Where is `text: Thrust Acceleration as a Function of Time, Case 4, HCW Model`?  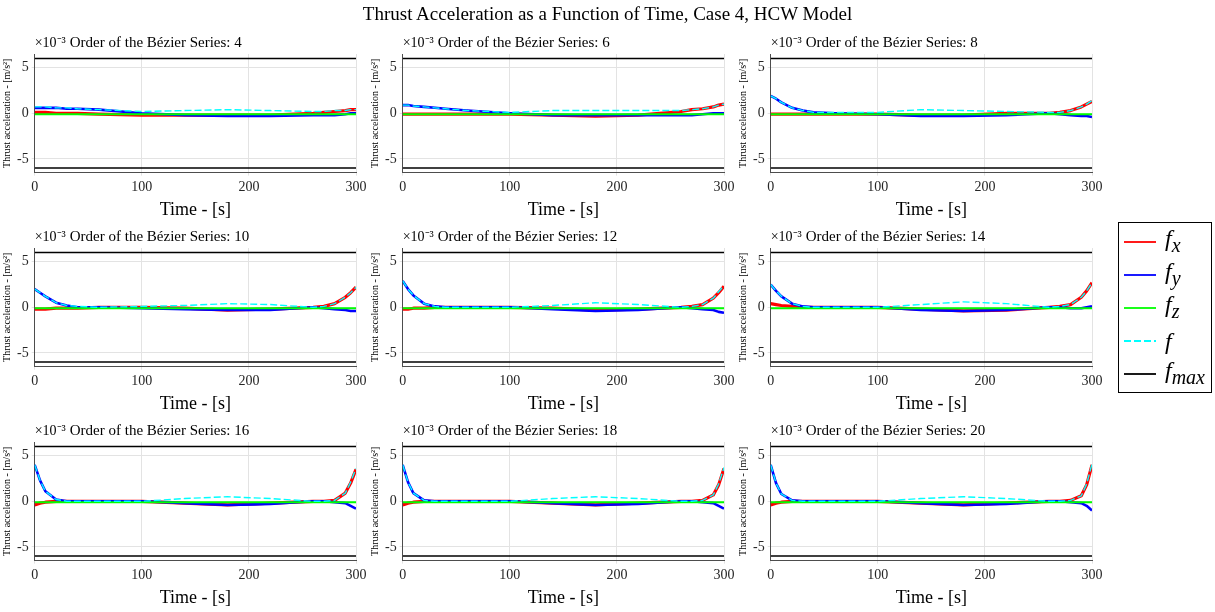 text: Thrust Acceleration as a Function of Time, Case 4, HCW Model is located at coordinates (607, 14).